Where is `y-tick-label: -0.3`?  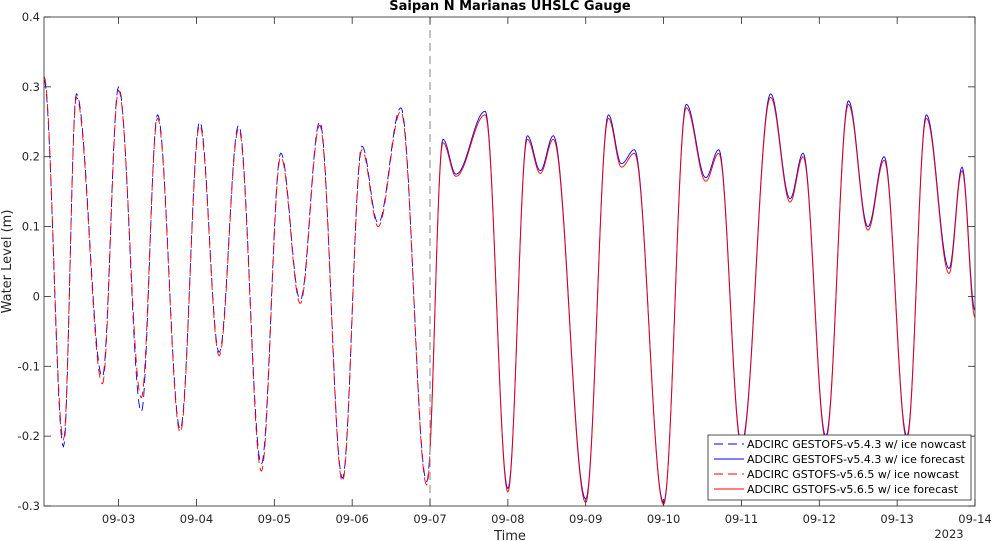
y-tick-label: -0.3 is located at coordinates (29, 506).